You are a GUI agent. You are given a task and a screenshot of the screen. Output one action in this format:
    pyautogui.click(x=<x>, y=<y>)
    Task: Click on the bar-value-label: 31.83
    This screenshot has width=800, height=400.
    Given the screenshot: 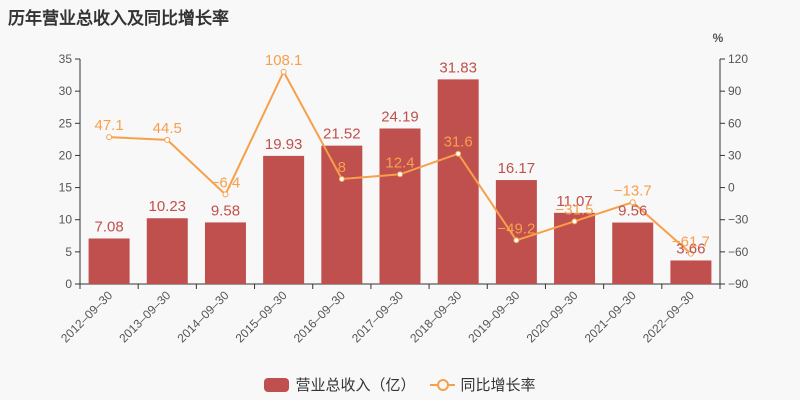 What is the action you would take?
    pyautogui.click(x=458, y=67)
    